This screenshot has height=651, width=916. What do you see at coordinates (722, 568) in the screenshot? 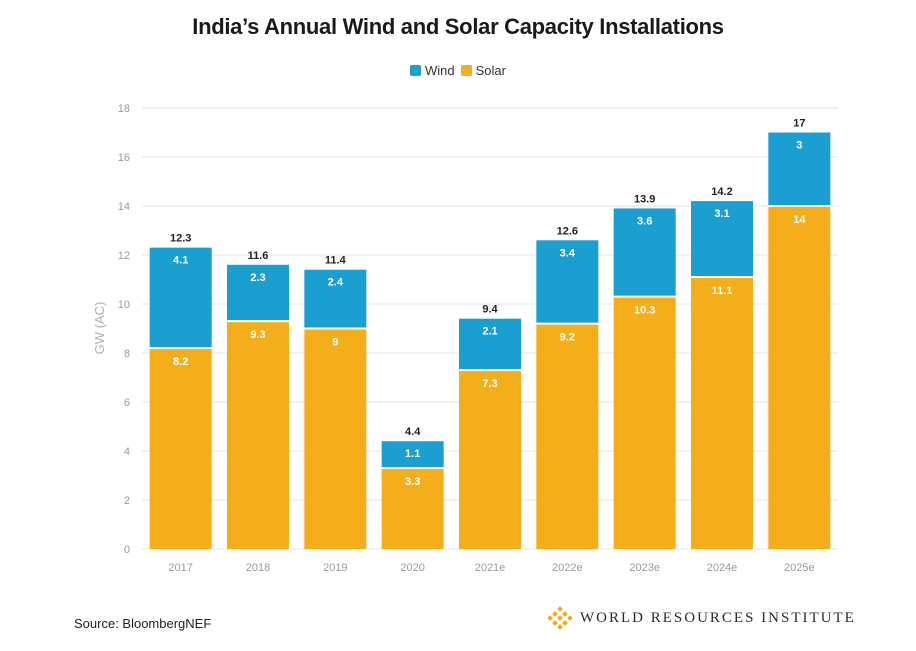
I see `x-tick-label: 2024e` at bounding box center [722, 568].